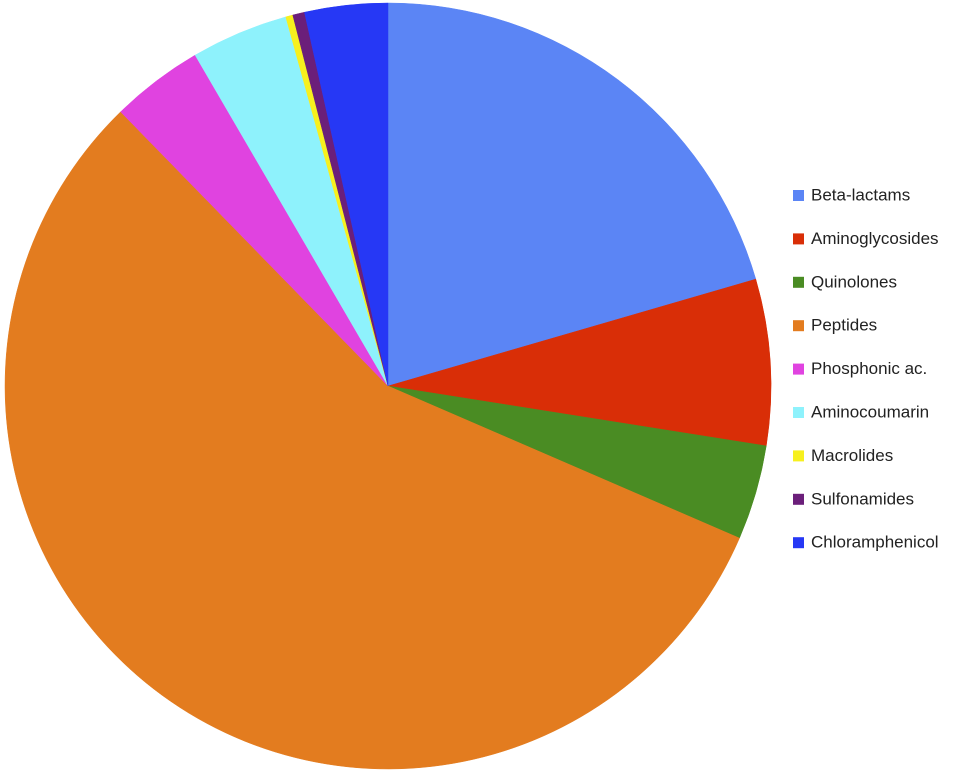  I want to click on legend-label: Quinolones, so click(854, 281).